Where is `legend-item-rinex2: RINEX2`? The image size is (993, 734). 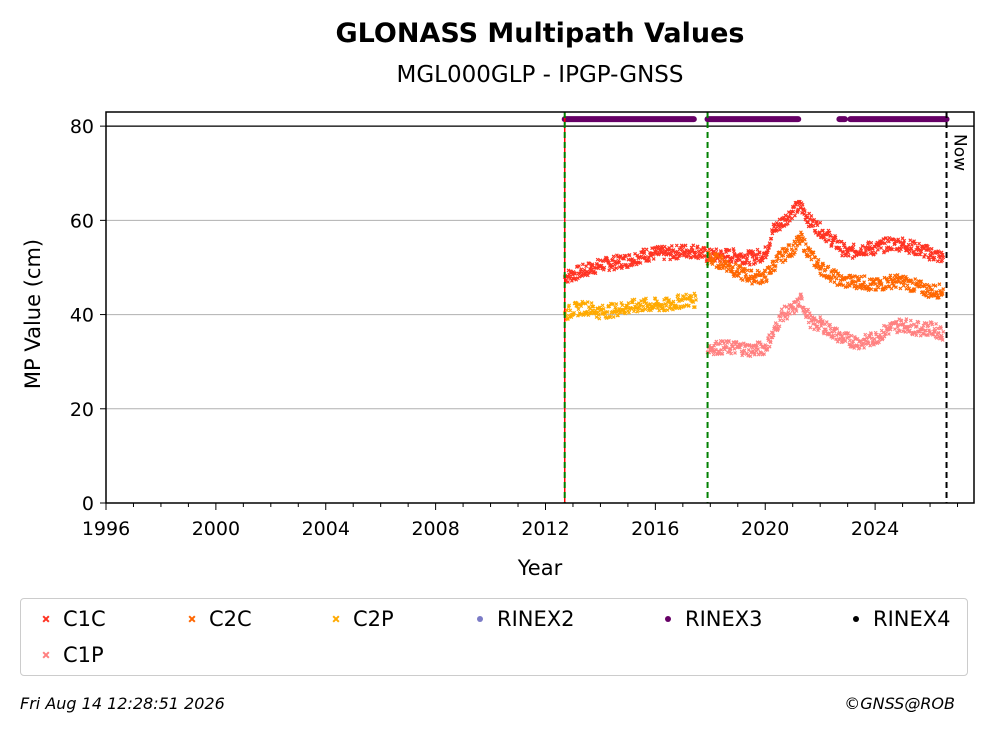
legend-item-rinex2: RINEX2 is located at coordinates (524, 619).